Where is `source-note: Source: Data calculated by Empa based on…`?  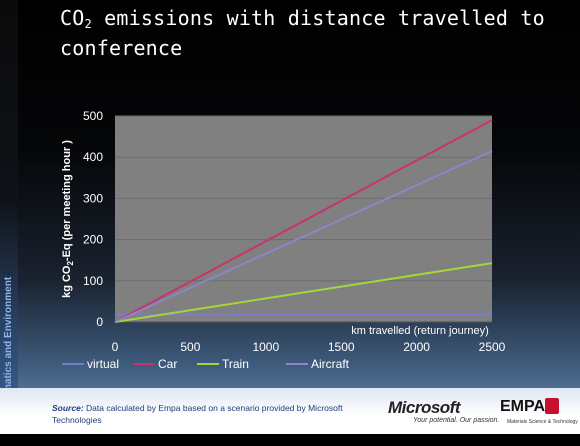
source-note: Source: Data calculated by Empa based on… is located at coordinates (217, 414).